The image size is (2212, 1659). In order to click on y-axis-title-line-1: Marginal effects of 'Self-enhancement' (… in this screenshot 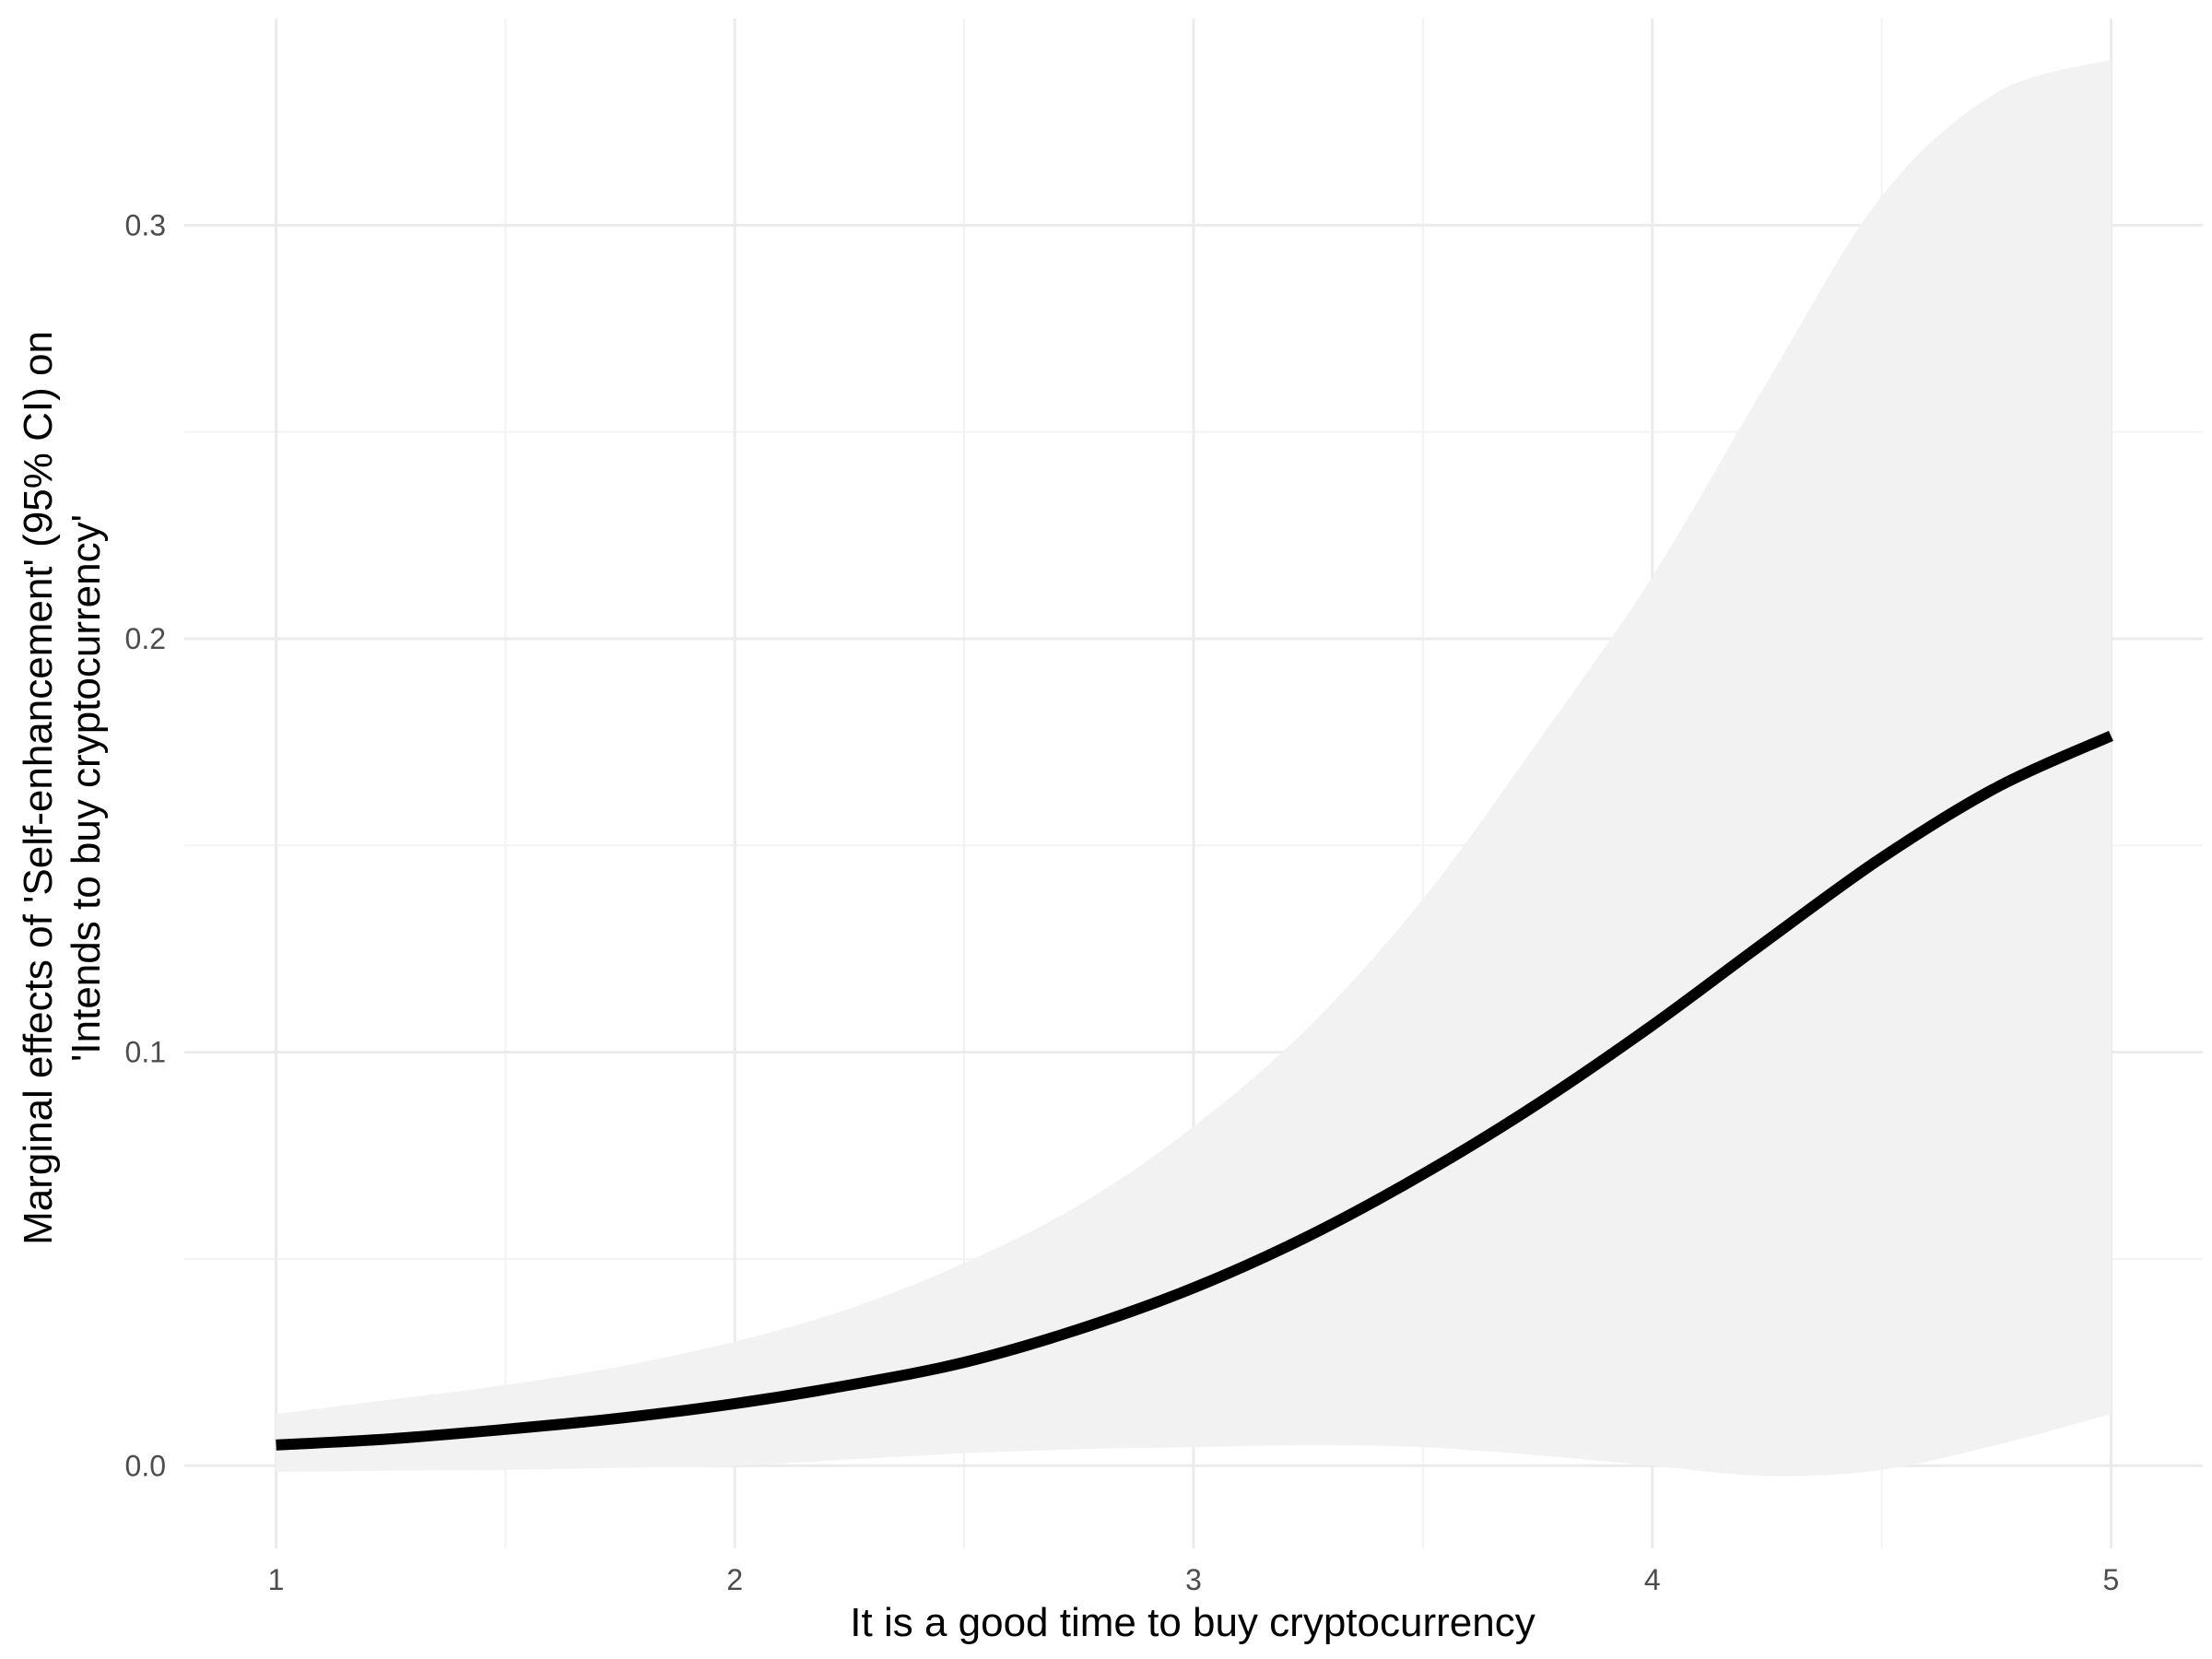, I will do `click(38, 788)`.